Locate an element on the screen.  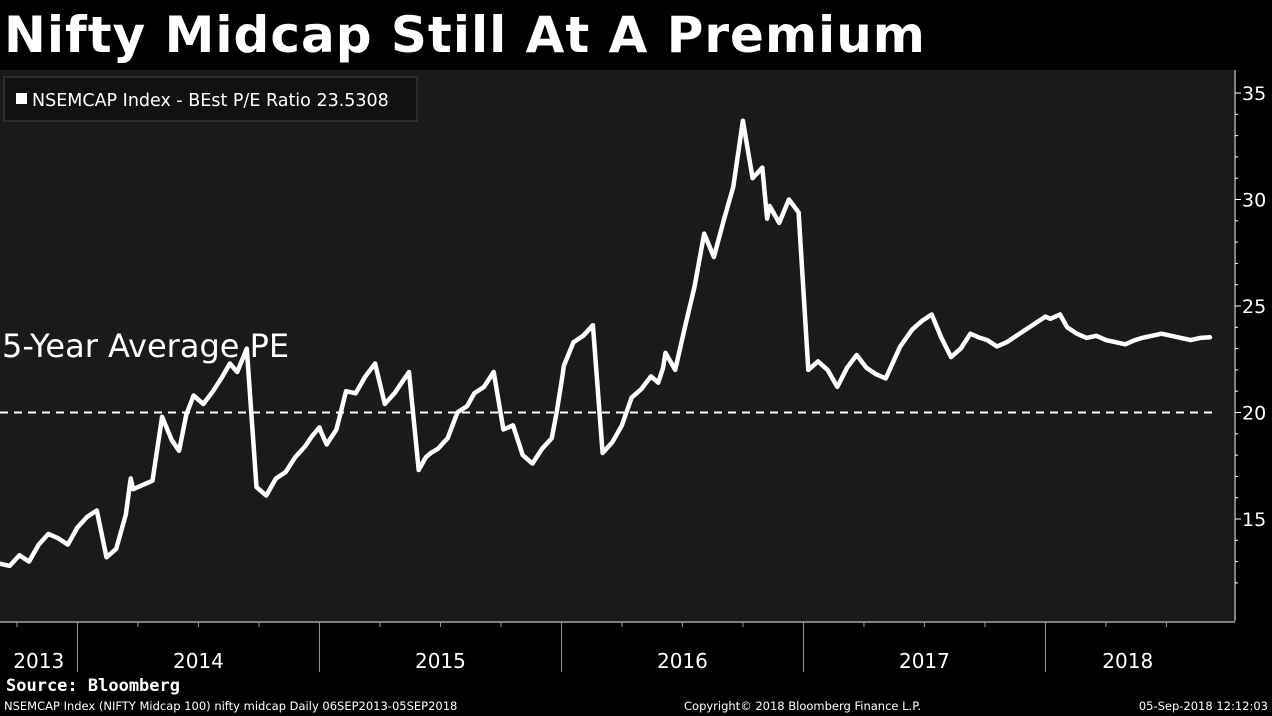
y-tick-label: 20 is located at coordinates (1254, 414).